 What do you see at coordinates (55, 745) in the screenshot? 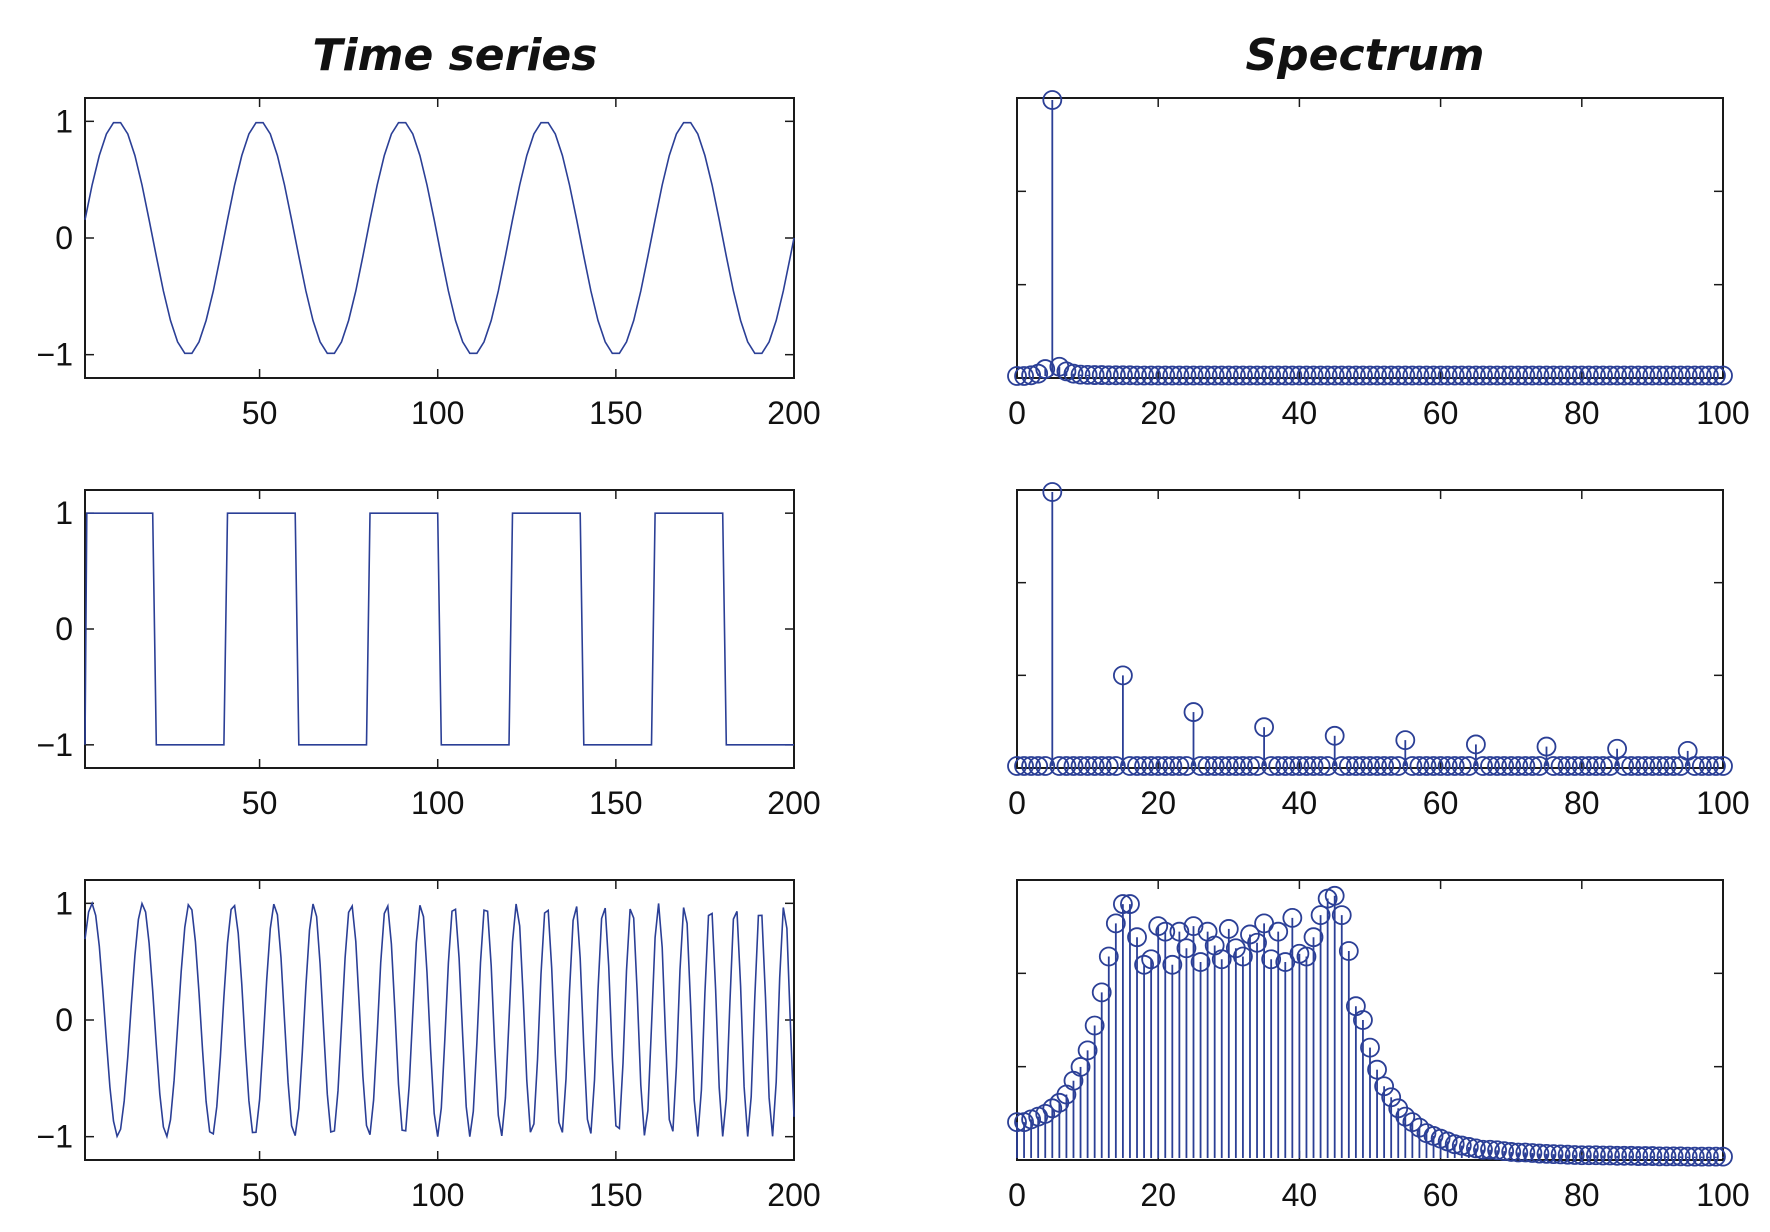
I see `square-time-ytick-label: −1` at bounding box center [55, 745].